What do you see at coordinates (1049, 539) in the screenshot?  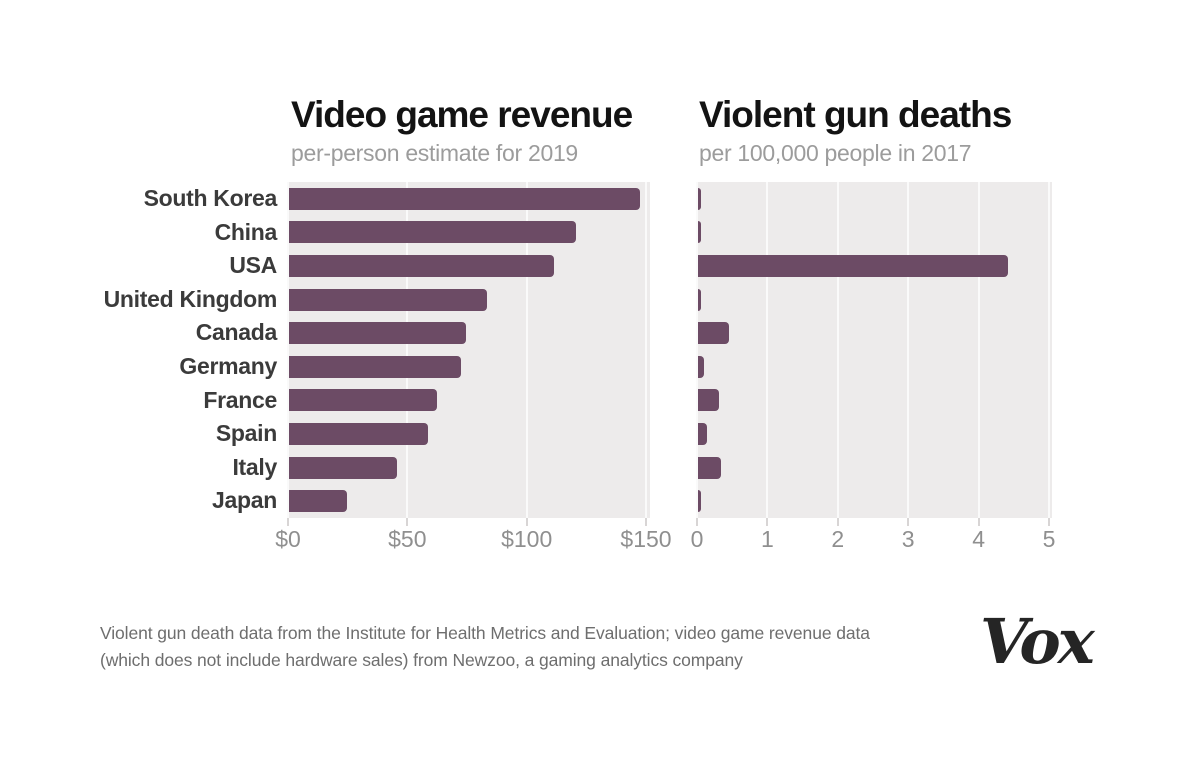 I see `axis-tick-label: 5` at bounding box center [1049, 539].